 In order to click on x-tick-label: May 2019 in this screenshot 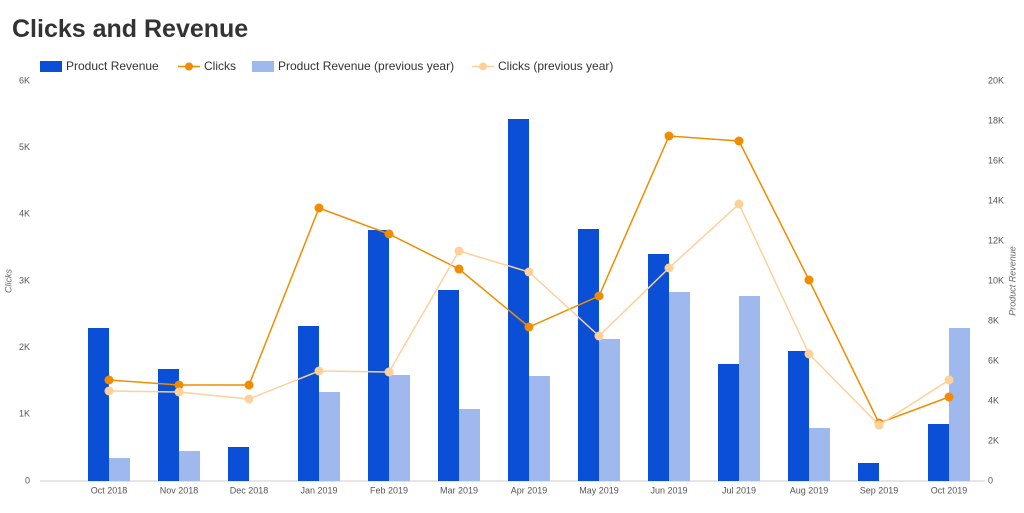, I will do `click(599, 490)`.